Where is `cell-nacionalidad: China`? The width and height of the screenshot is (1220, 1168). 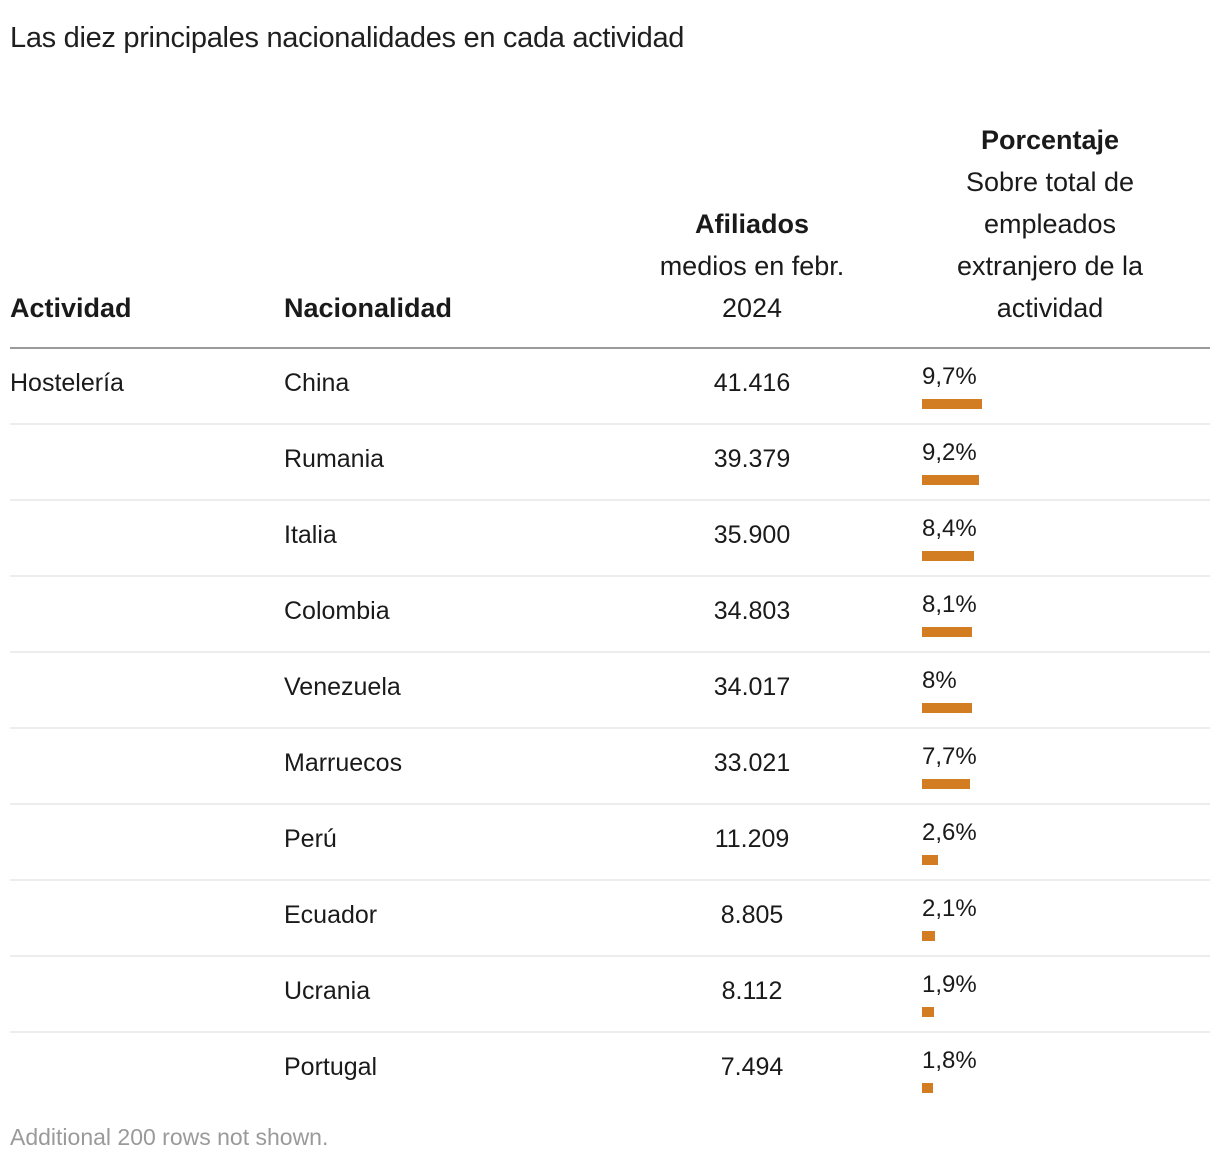 cell-nacionalidad: China is located at coordinates (317, 383).